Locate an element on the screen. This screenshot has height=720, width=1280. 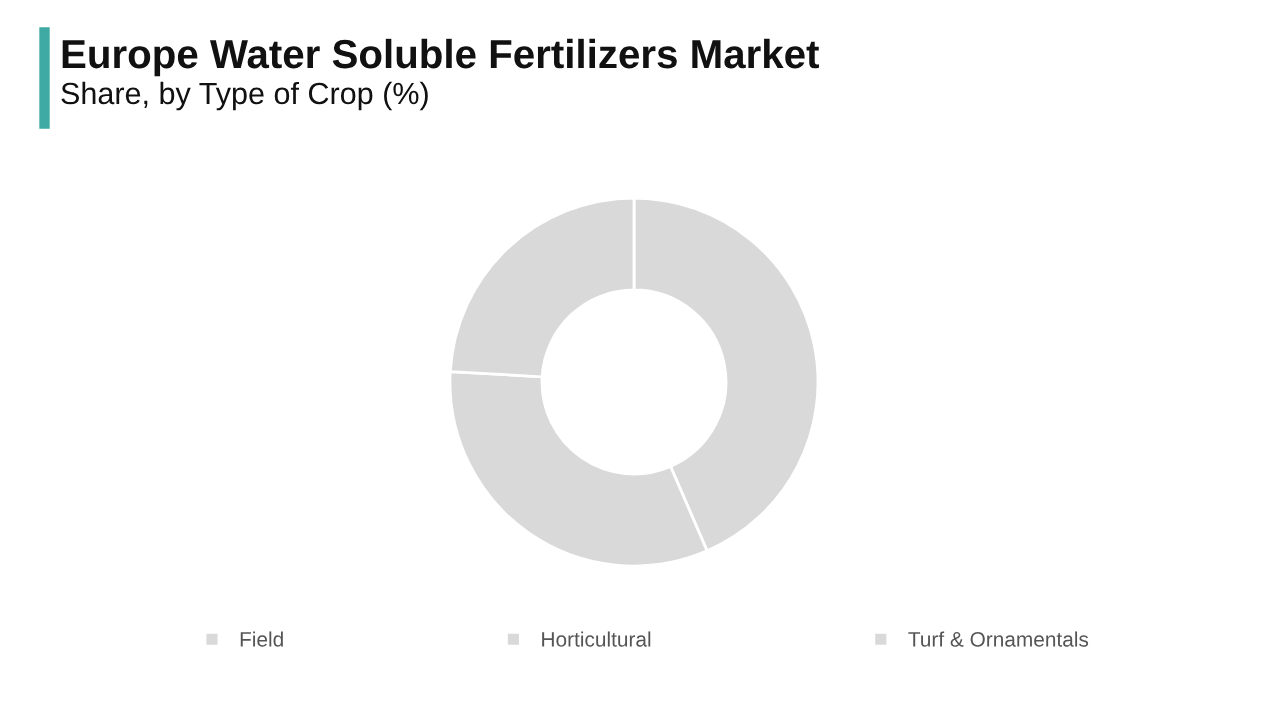
legend-label: Field is located at coordinates (261, 639).